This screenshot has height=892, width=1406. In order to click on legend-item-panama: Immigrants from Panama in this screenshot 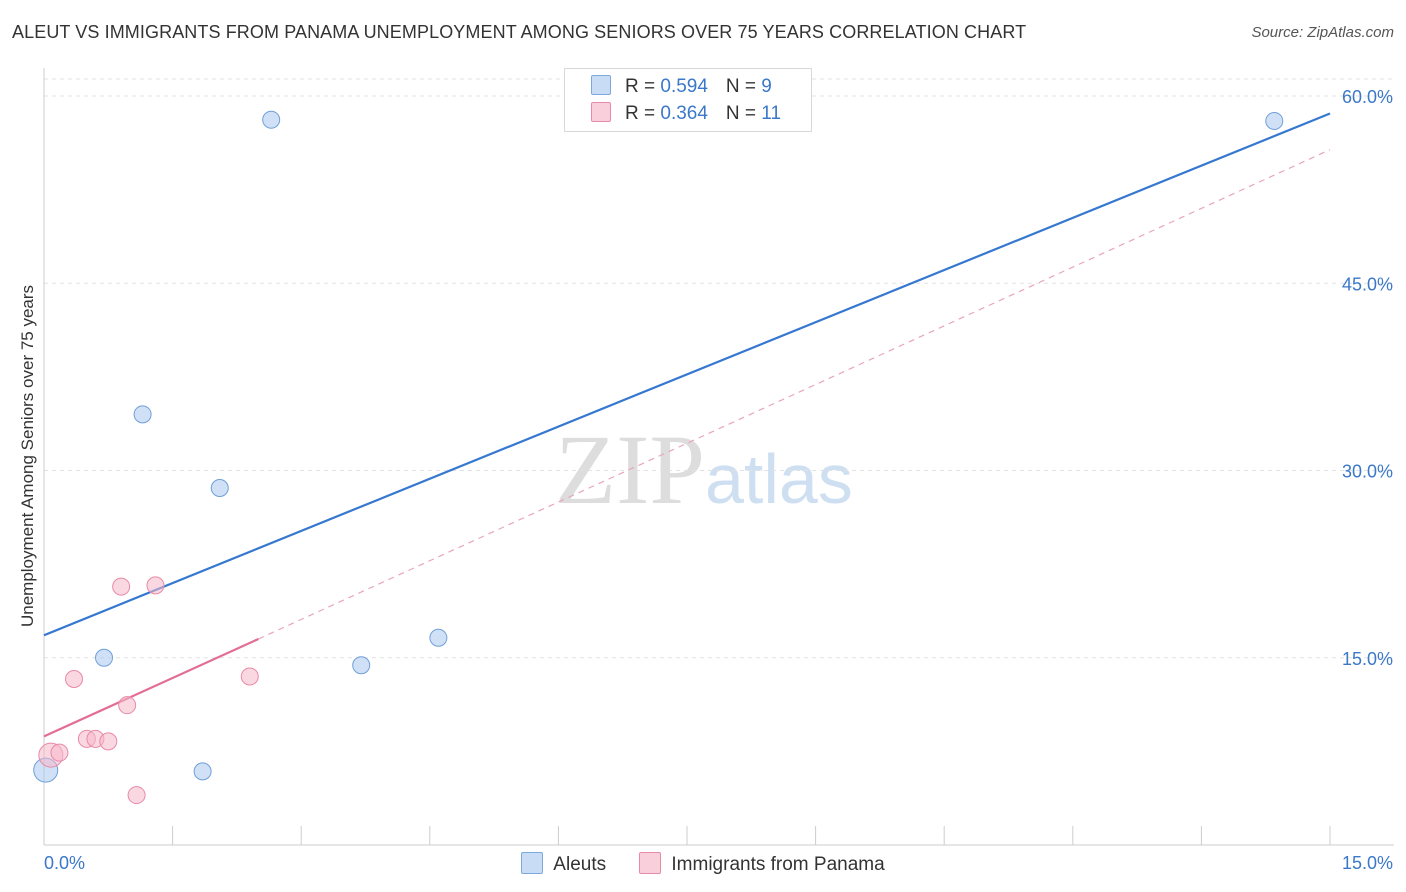, I will do `click(762, 864)`.